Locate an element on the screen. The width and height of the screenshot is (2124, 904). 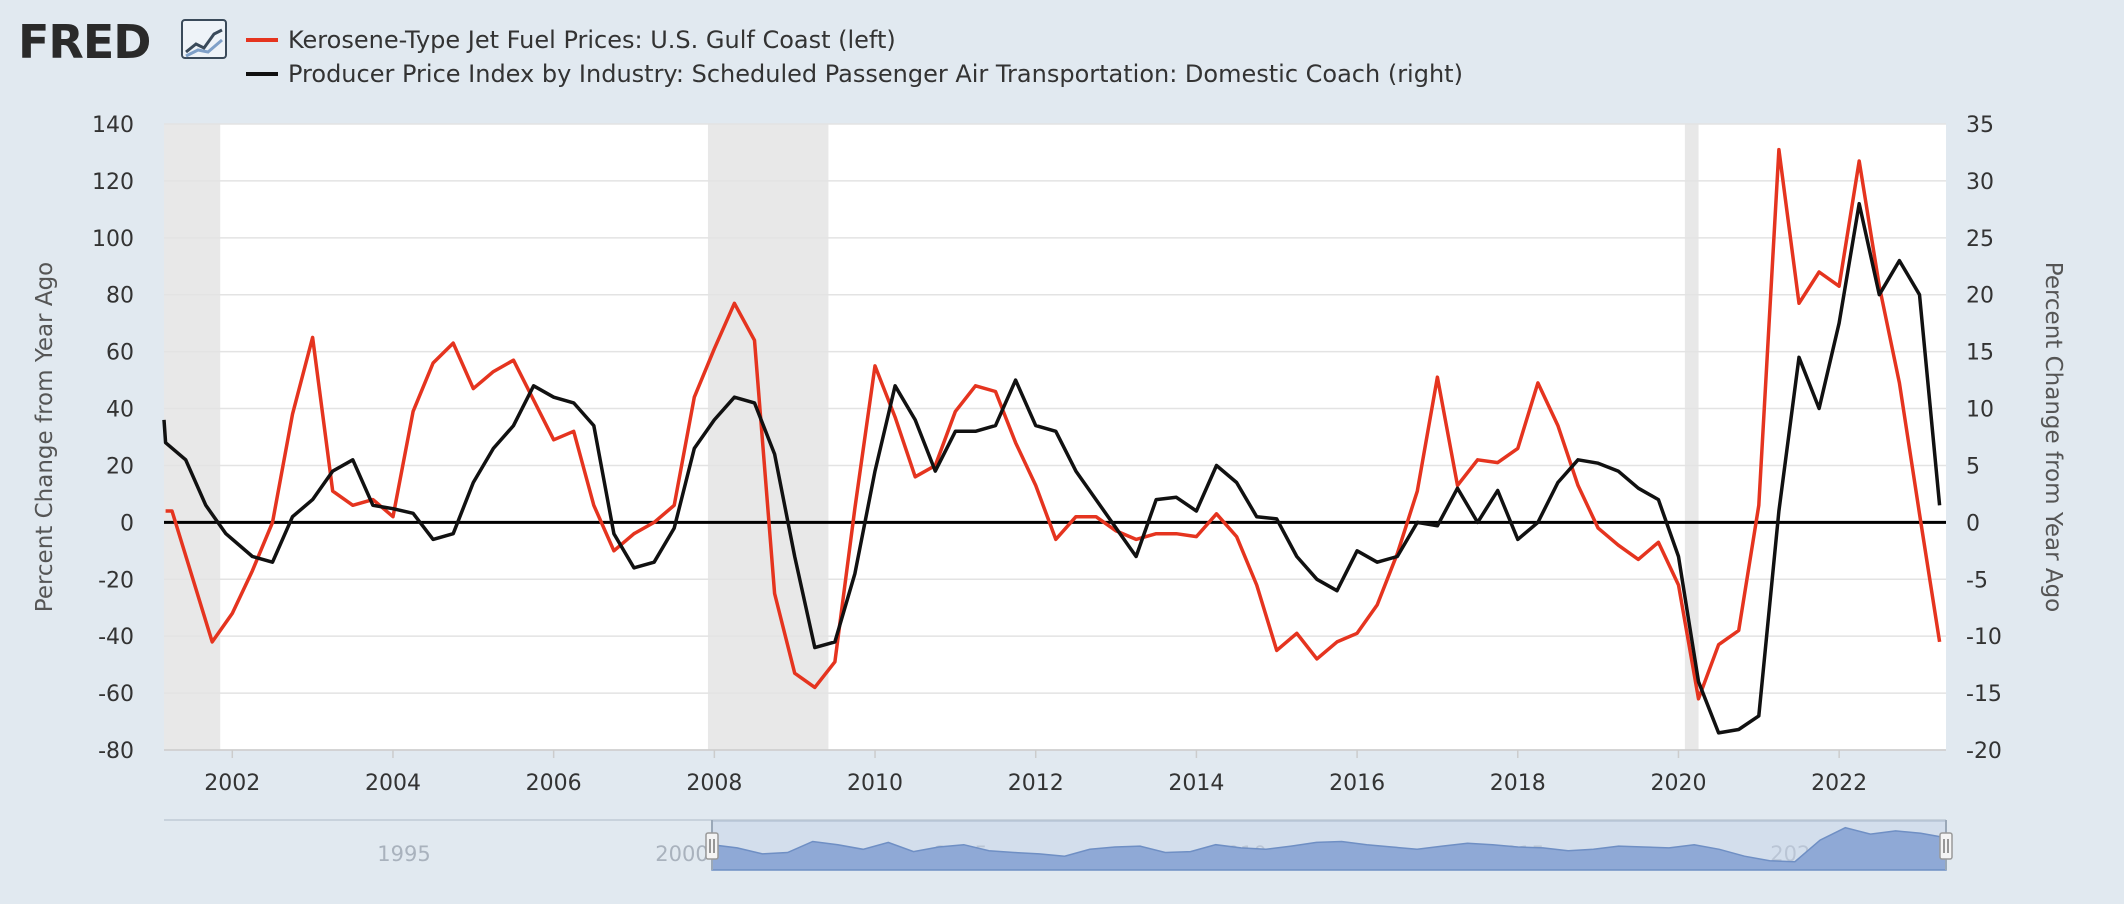
fred-logo-chart-icon is located at coordinates (204, 39).